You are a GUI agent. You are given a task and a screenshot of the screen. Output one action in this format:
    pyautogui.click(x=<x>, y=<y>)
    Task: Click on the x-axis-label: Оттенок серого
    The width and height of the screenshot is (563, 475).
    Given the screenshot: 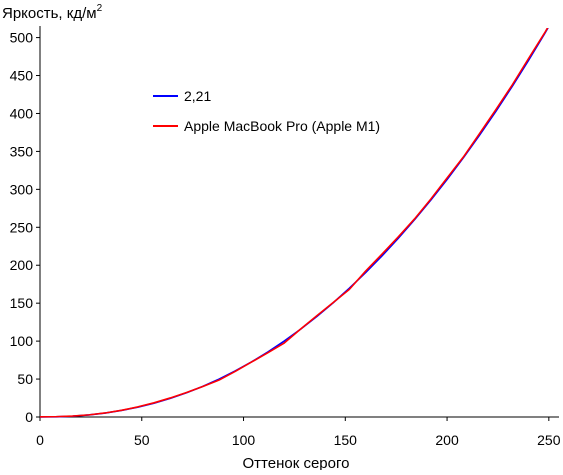 What is the action you would take?
    pyautogui.click(x=296, y=462)
    